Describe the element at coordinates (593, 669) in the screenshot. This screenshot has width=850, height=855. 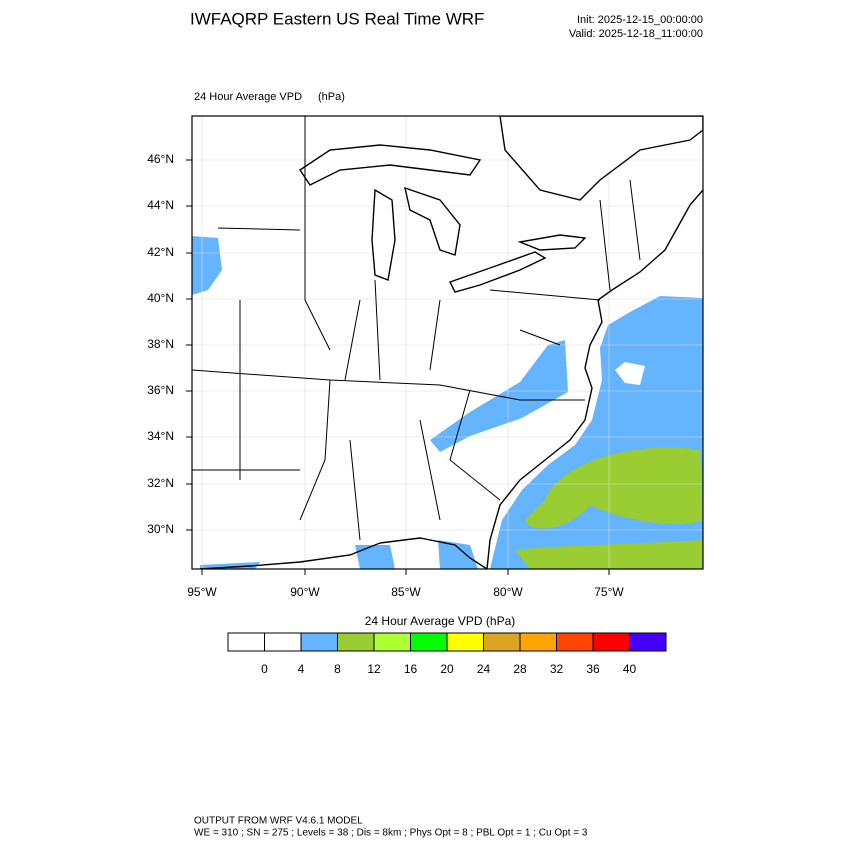
I see `colorbar-label: 36` at that location.